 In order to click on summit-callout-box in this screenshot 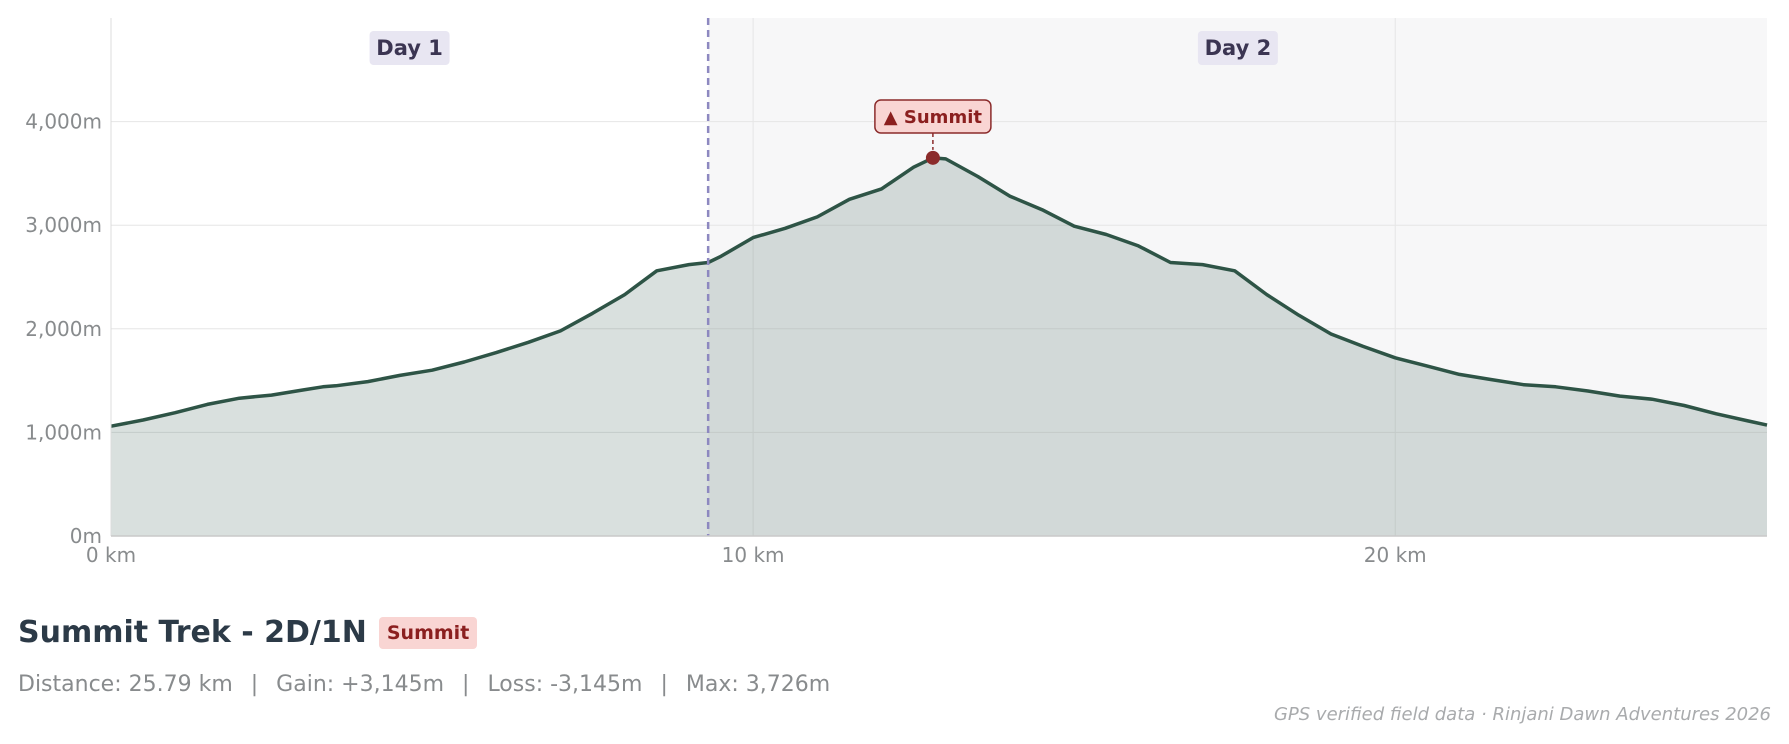, I will do `click(933, 116)`.